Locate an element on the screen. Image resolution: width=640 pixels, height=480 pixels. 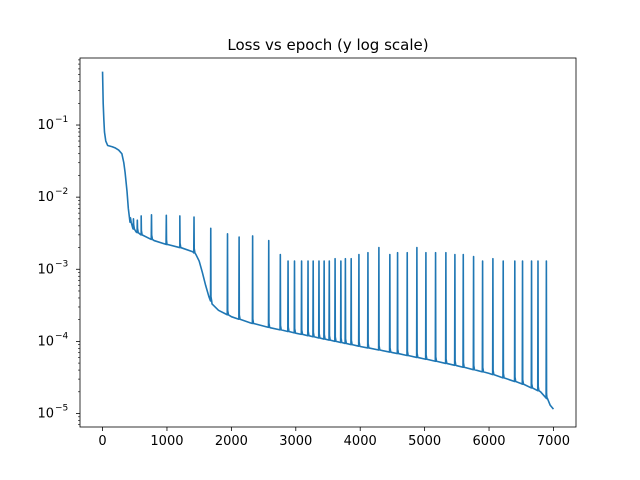
chart-title: Loss vs epoch (y log scale) is located at coordinates (327, 45).